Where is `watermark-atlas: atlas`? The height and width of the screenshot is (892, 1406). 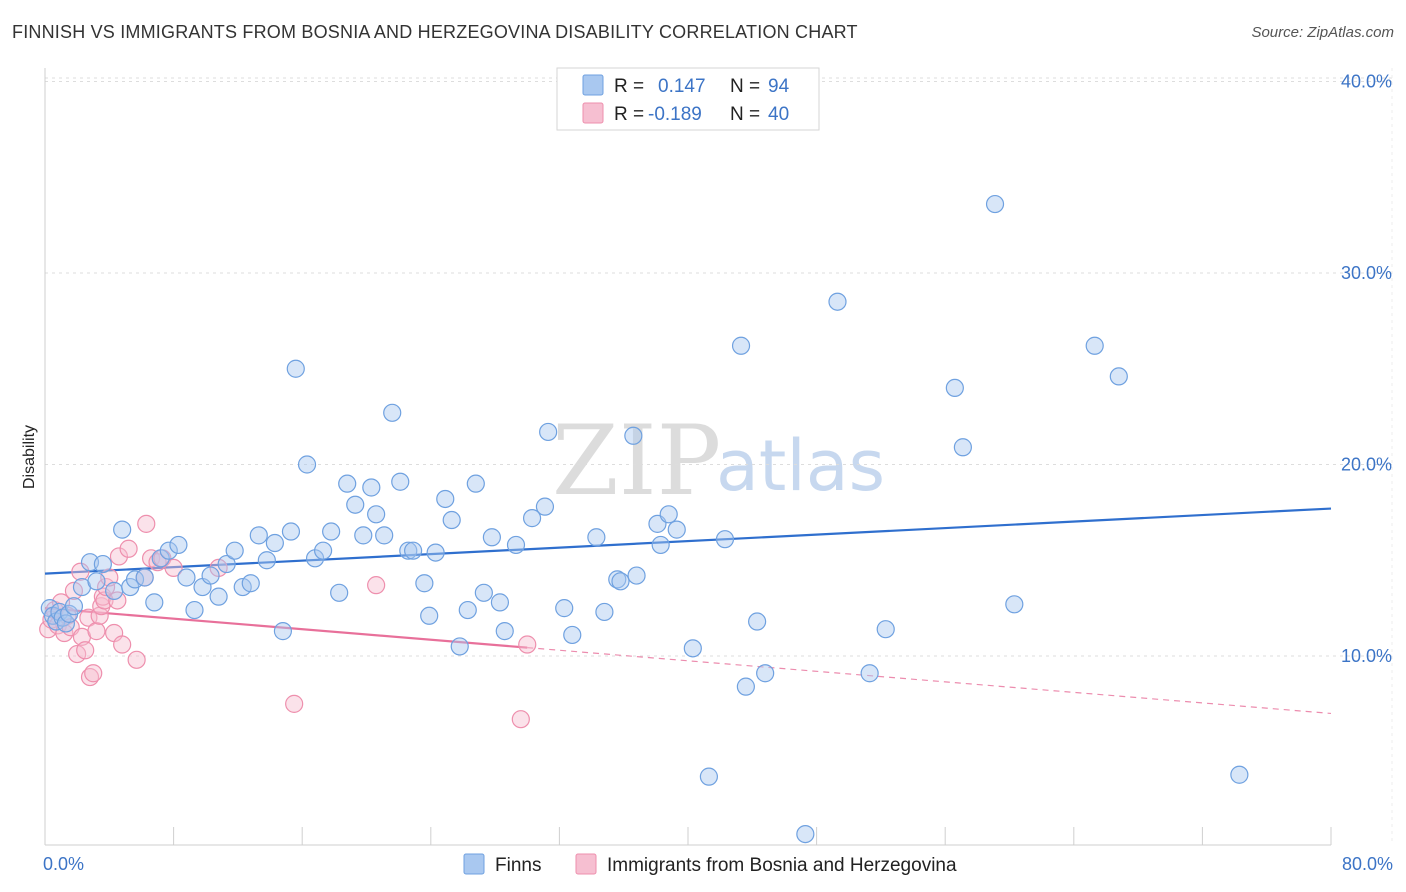 watermark-atlas: atlas is located at coordinates (800, 466).